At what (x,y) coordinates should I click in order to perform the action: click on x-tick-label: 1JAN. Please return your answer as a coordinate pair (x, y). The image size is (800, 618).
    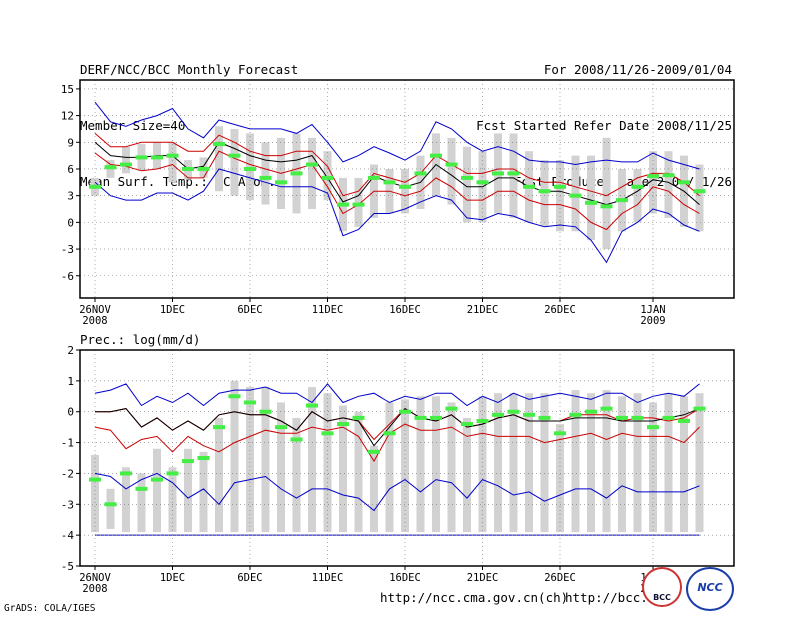
    Looking at the image, I should click on (652, 310).